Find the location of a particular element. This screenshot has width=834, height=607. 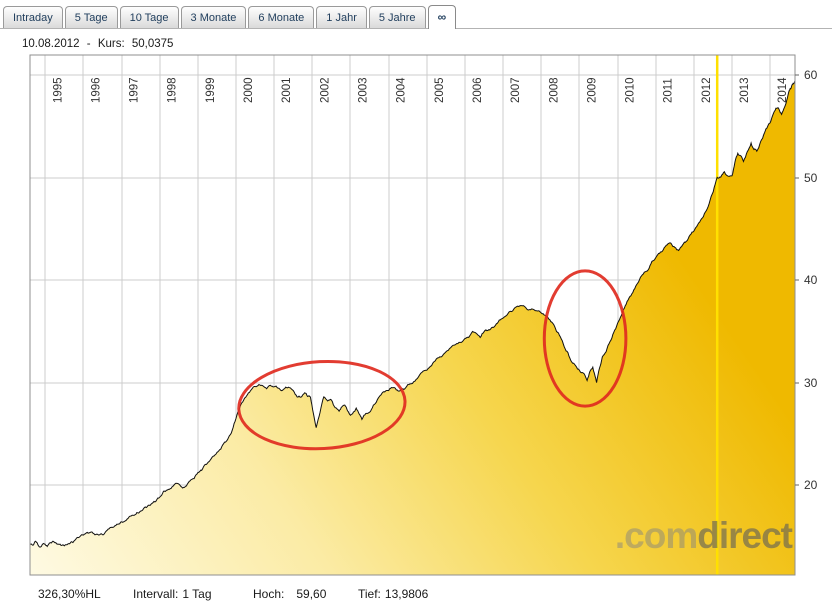

x-tick-label: 2002 is located at coordinates (325, 90).